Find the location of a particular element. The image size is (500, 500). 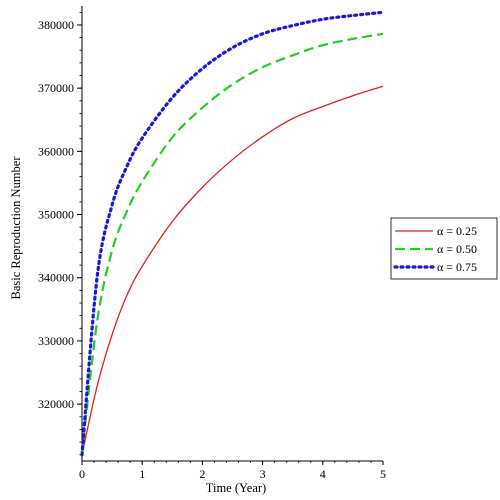

legend-label-1: α = 0.25 is located at coordinates (457, 231).